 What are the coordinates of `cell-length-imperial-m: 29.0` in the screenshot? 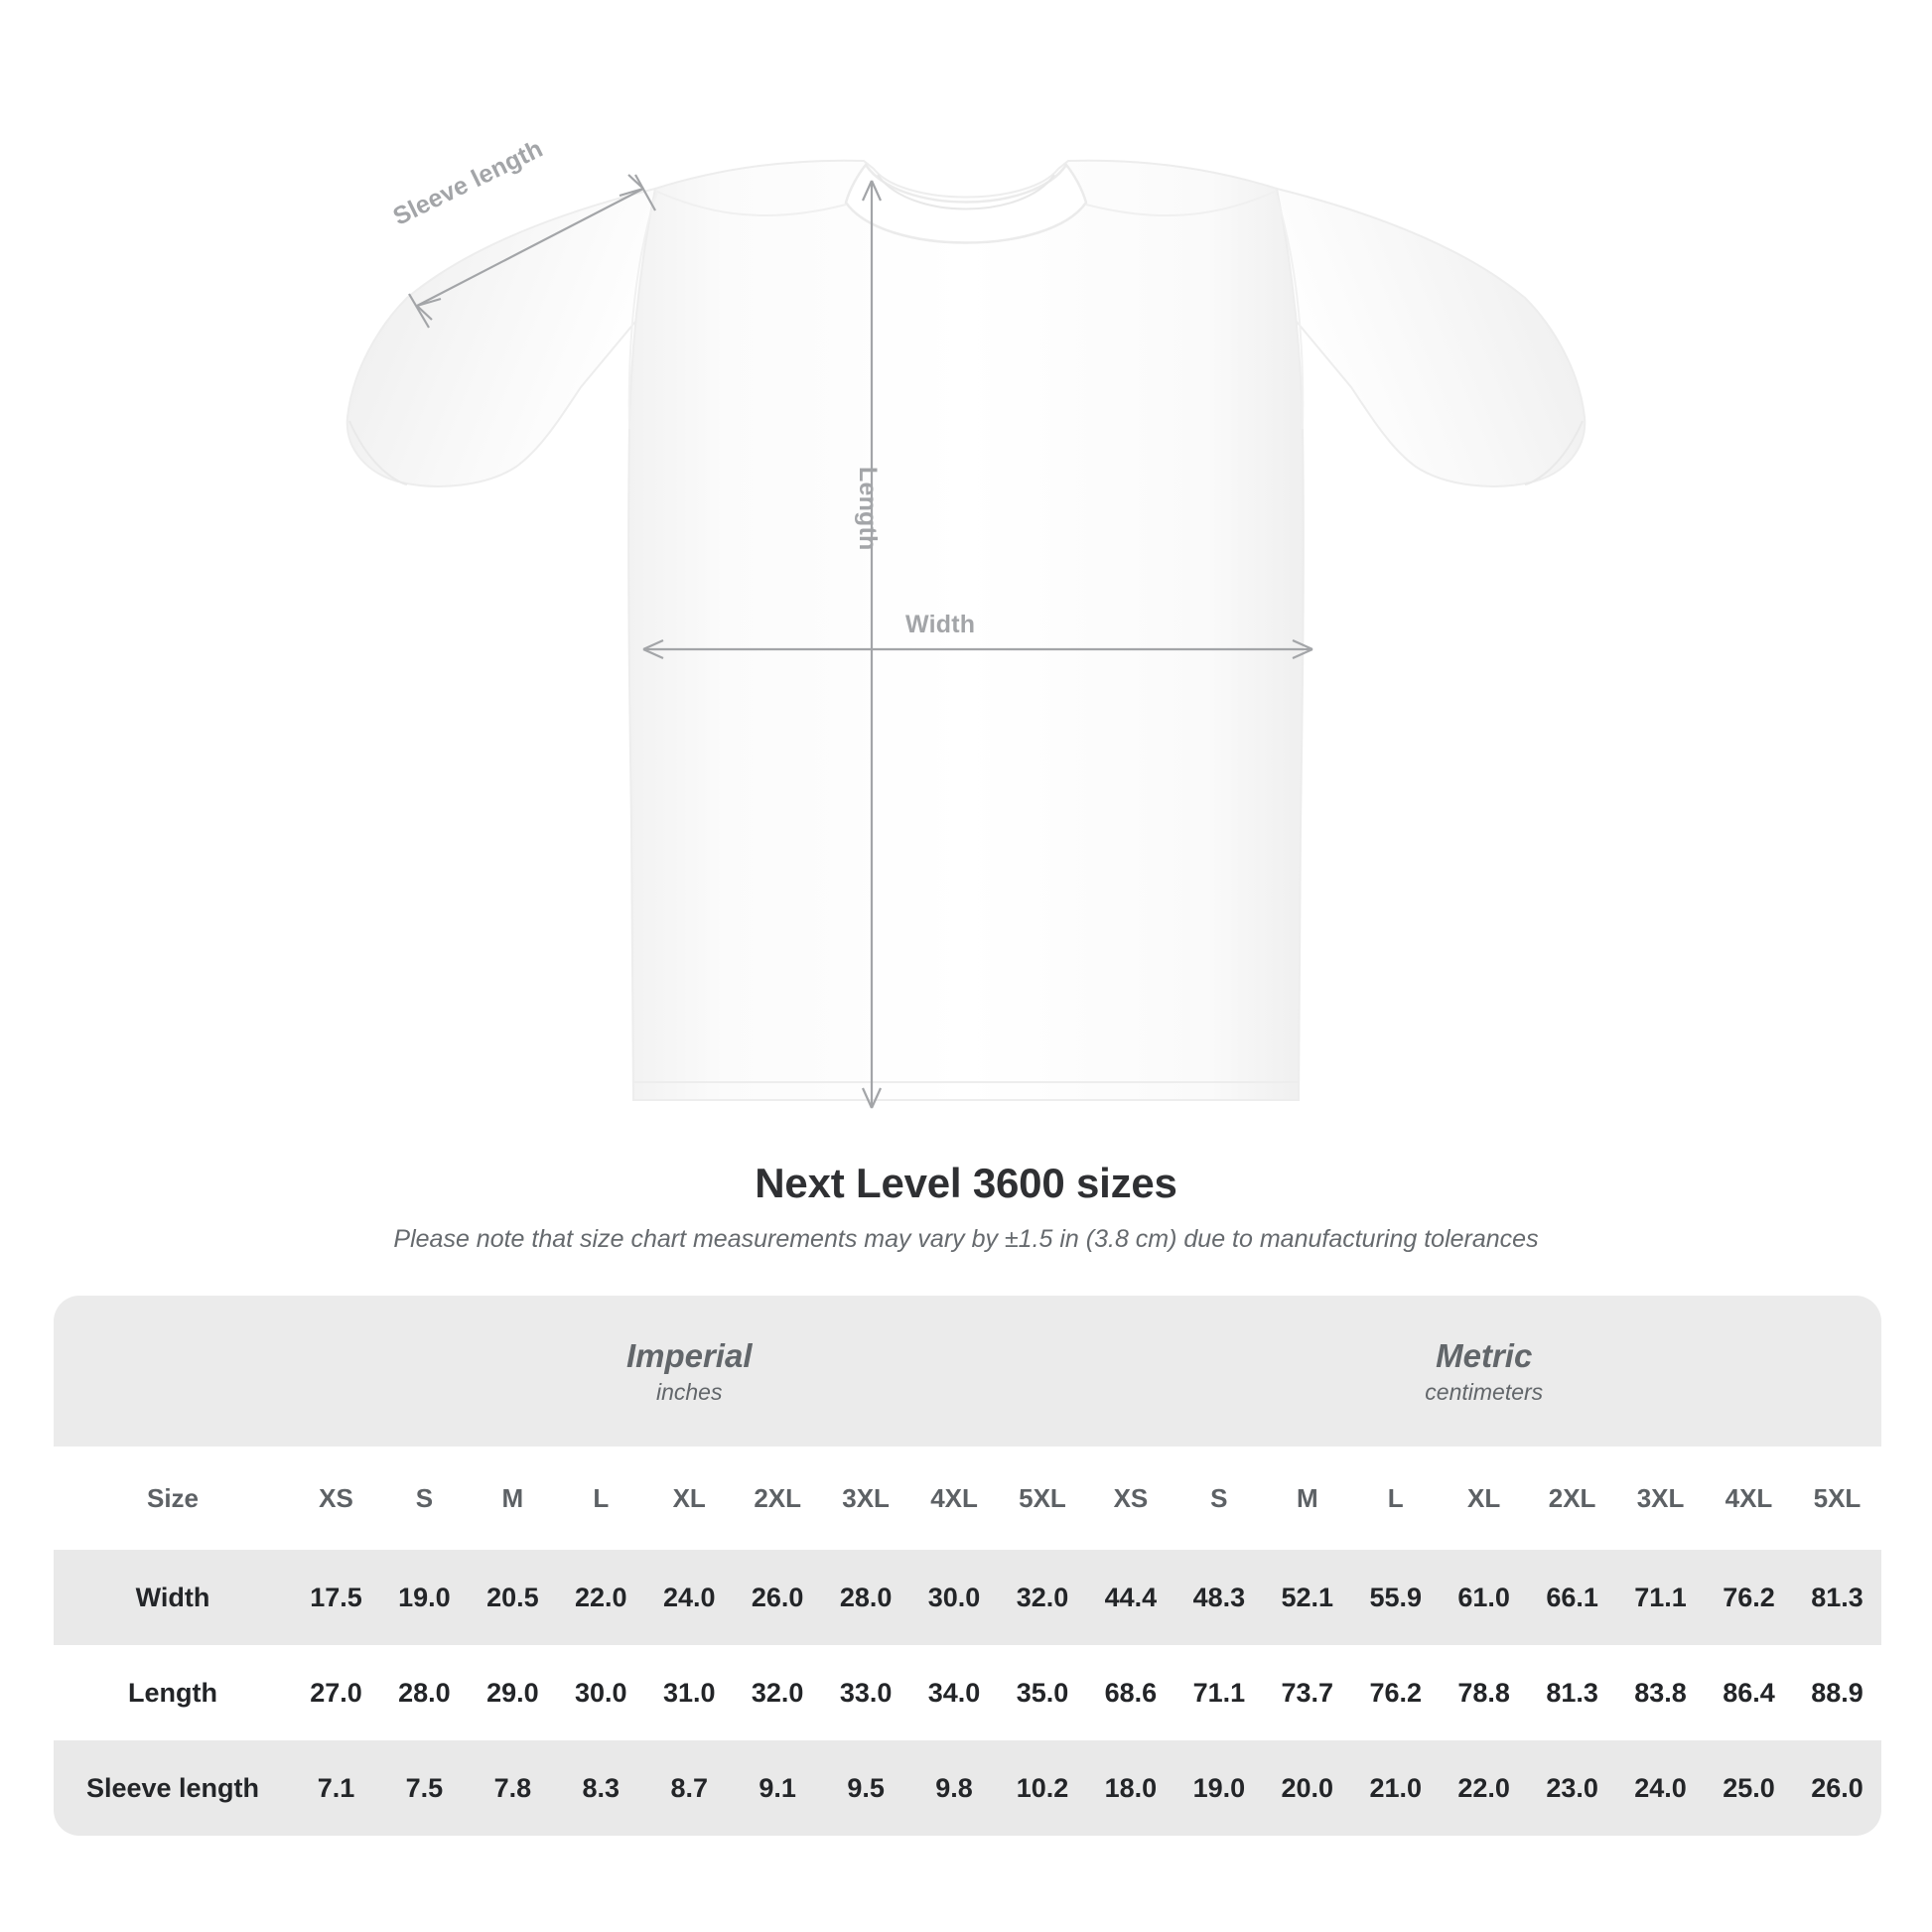 It's located at (512, 1693).